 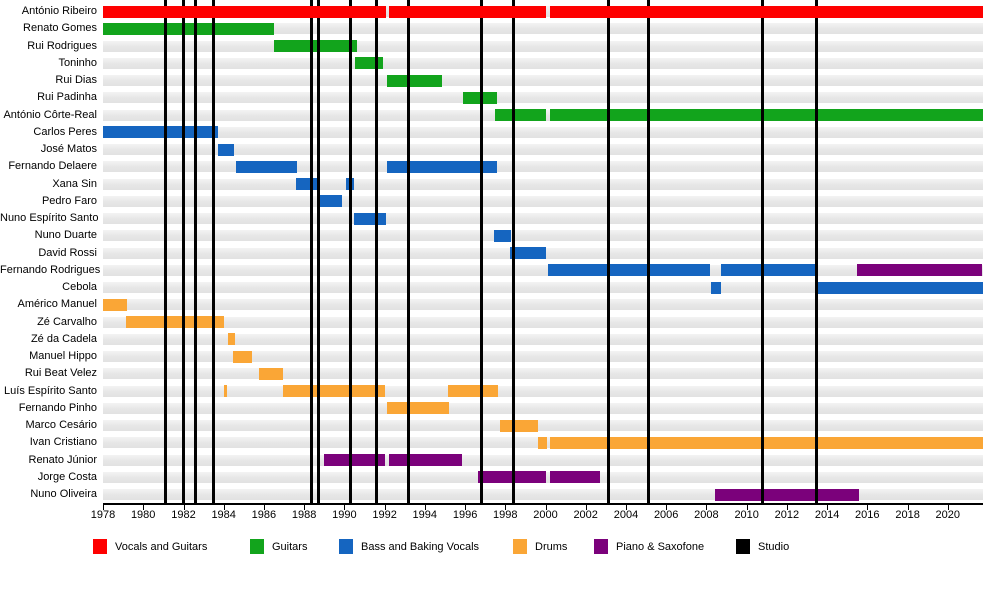 What do you see at coordinates (545, 515) in the screenshot?
I see `x-axis-tick-label: 2000` at bounding box center [545, 515].